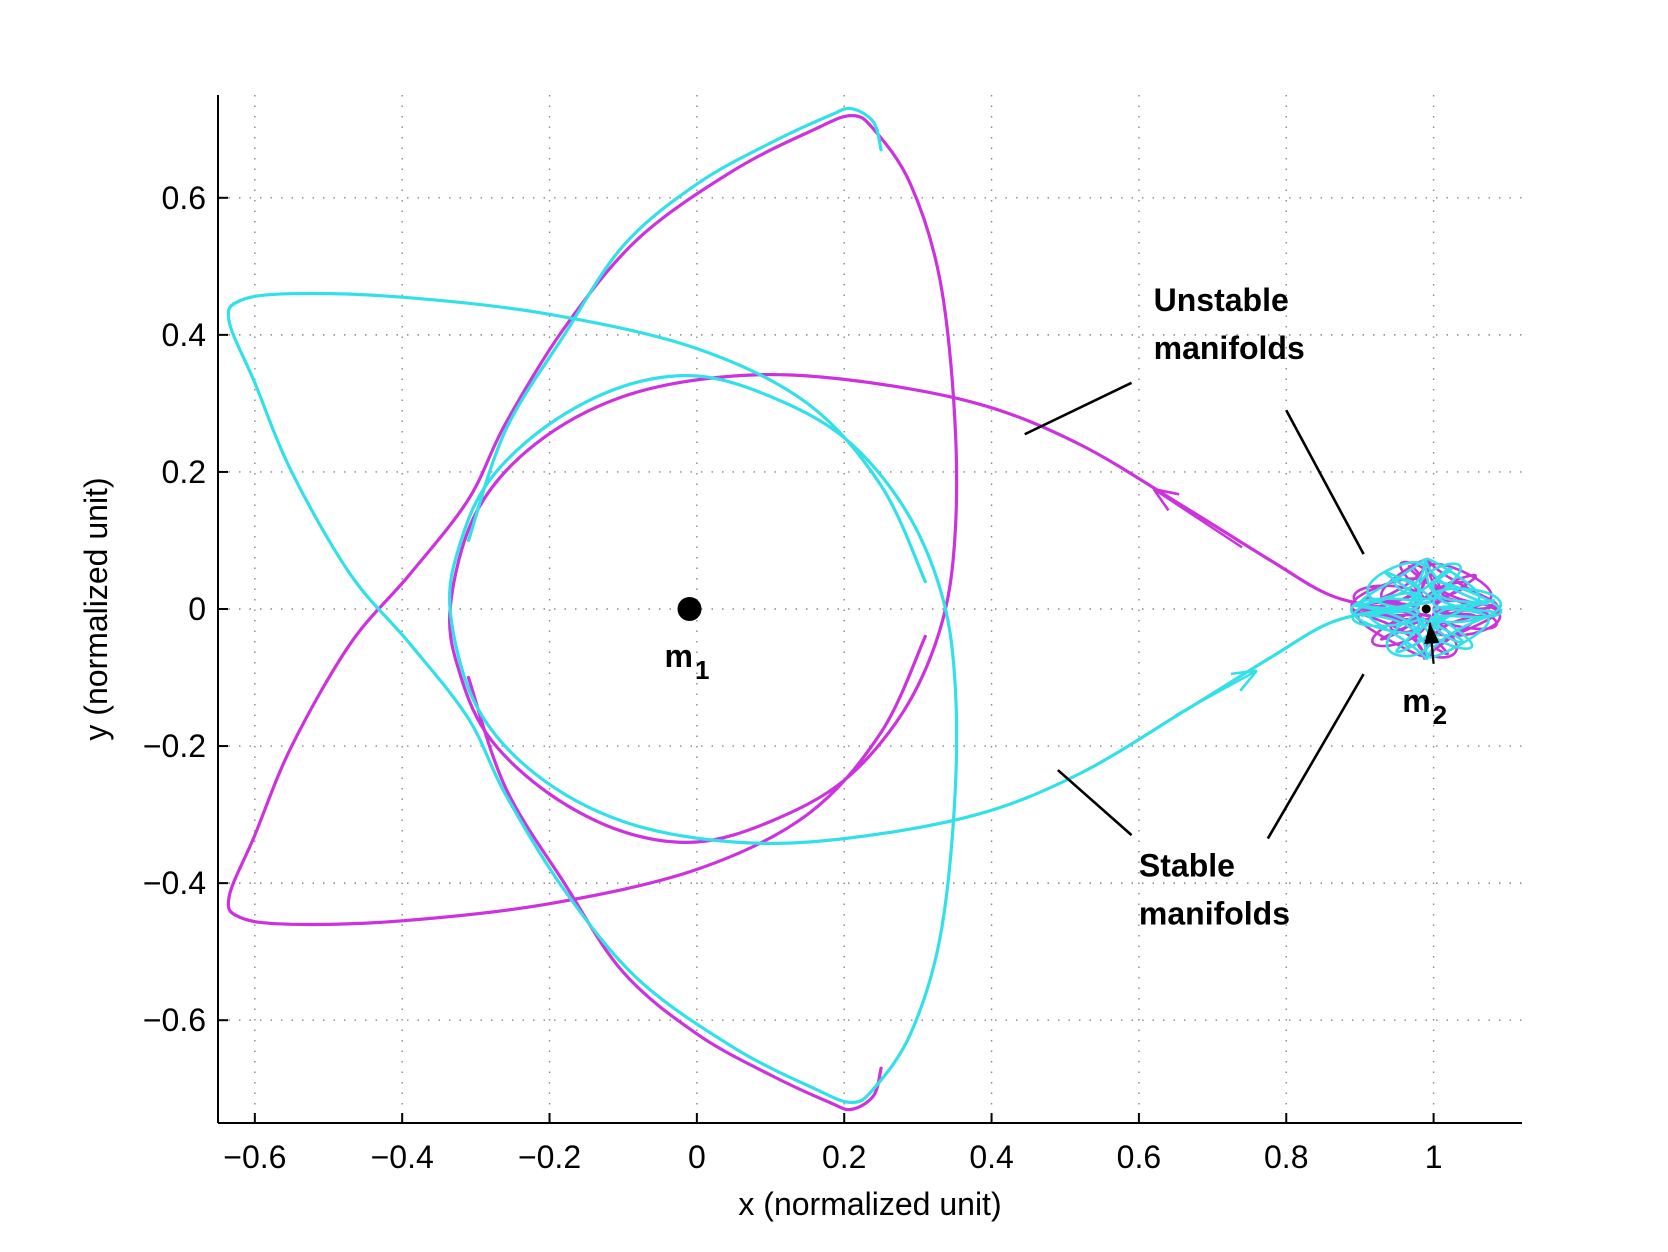  I want to click on y-tick-label: −0.6, so click(174, 1020).